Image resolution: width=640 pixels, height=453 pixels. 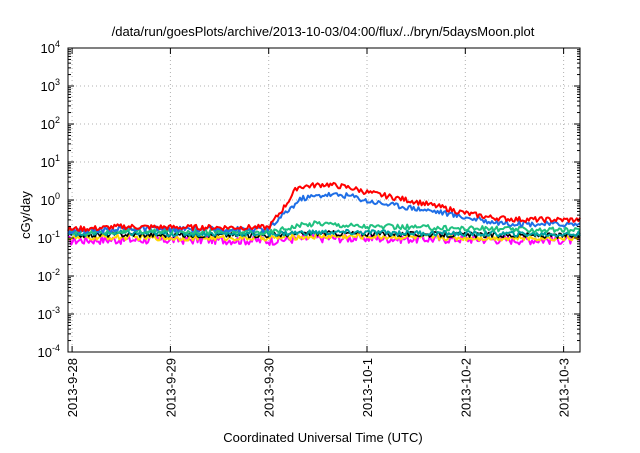 I want to click on y-tick-label: 10⁻⁴, so click(x=49, y=351).